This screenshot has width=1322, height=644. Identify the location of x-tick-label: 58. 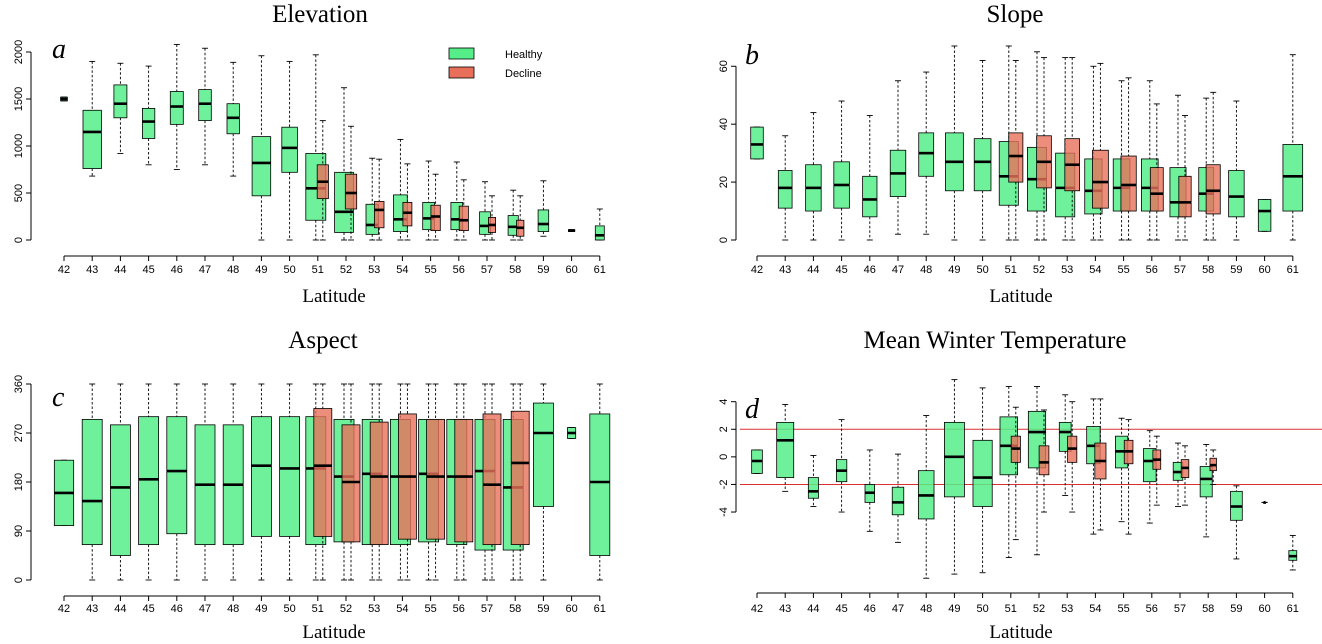
(1208, 270).